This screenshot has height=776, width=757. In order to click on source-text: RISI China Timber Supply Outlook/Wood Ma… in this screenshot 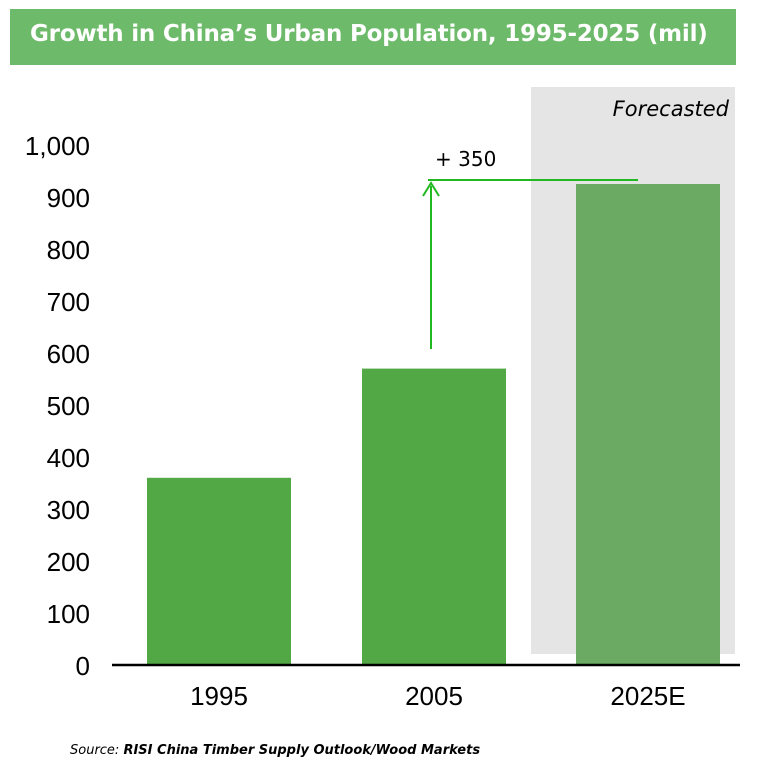, I will do `click(302, 750)`.